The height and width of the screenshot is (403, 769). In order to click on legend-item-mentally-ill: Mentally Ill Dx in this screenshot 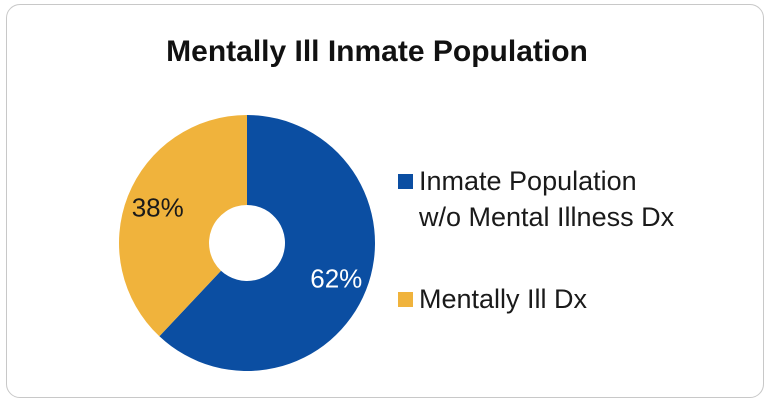, I will do `click(573, 299)`.